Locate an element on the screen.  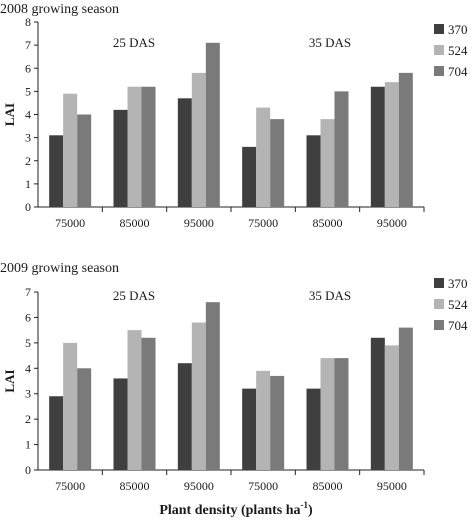
y-tick-label: 8 is located at coordinates (28, 22).